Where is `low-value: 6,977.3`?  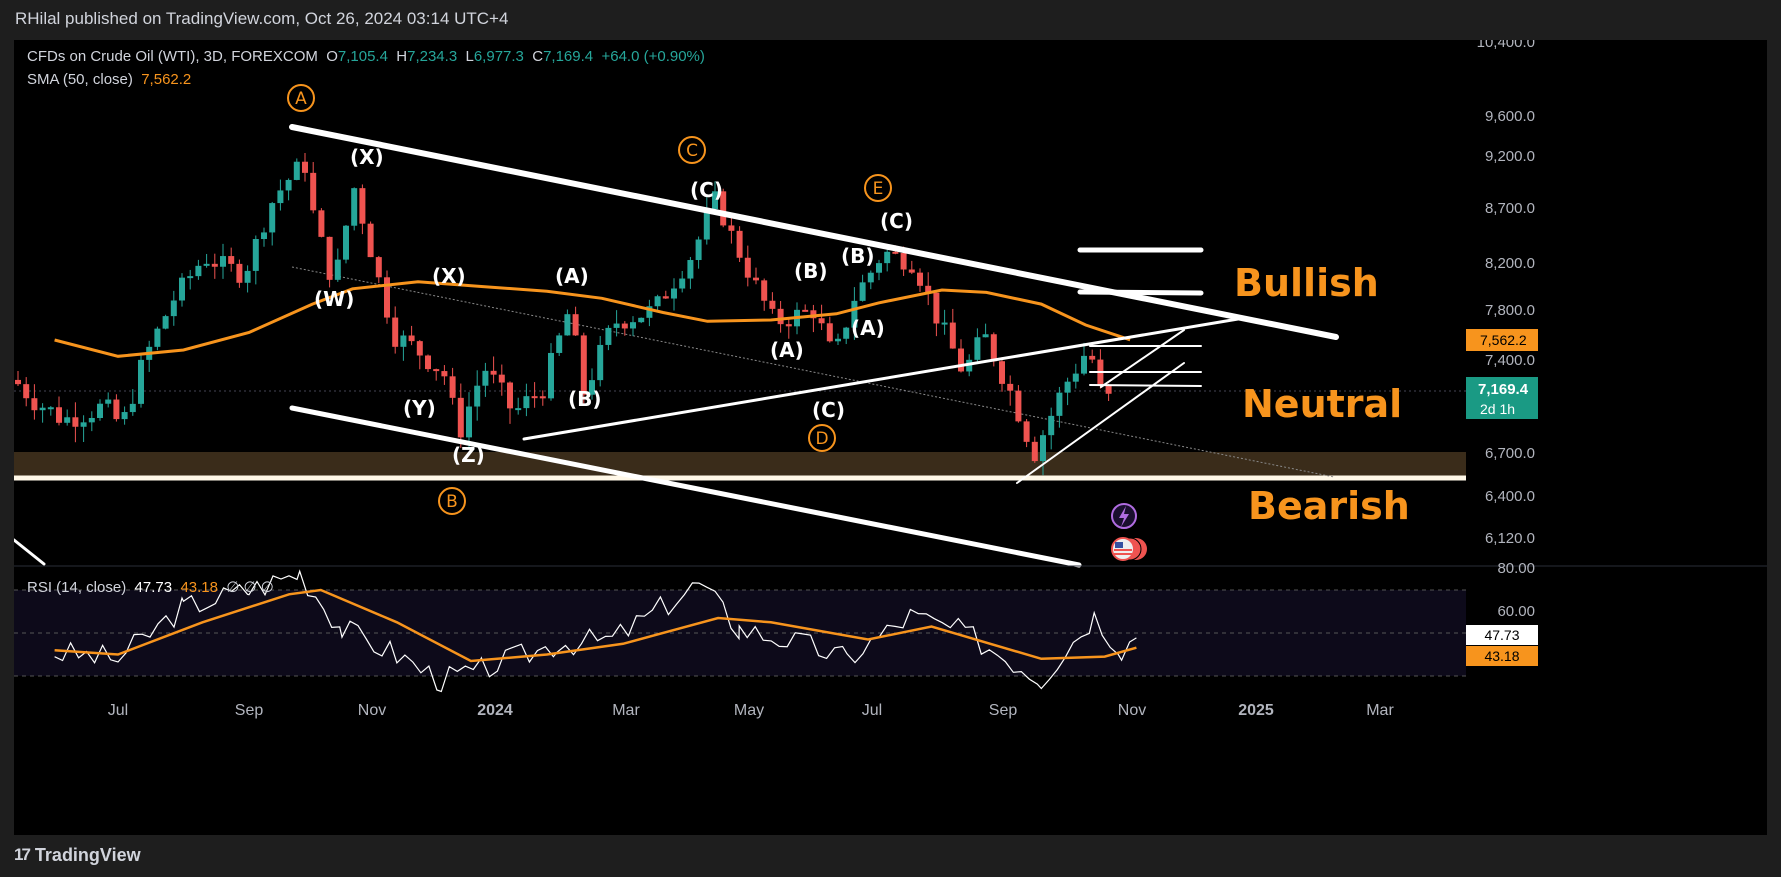 low-value: 6,977.3 is located at coordinates (498, 56).